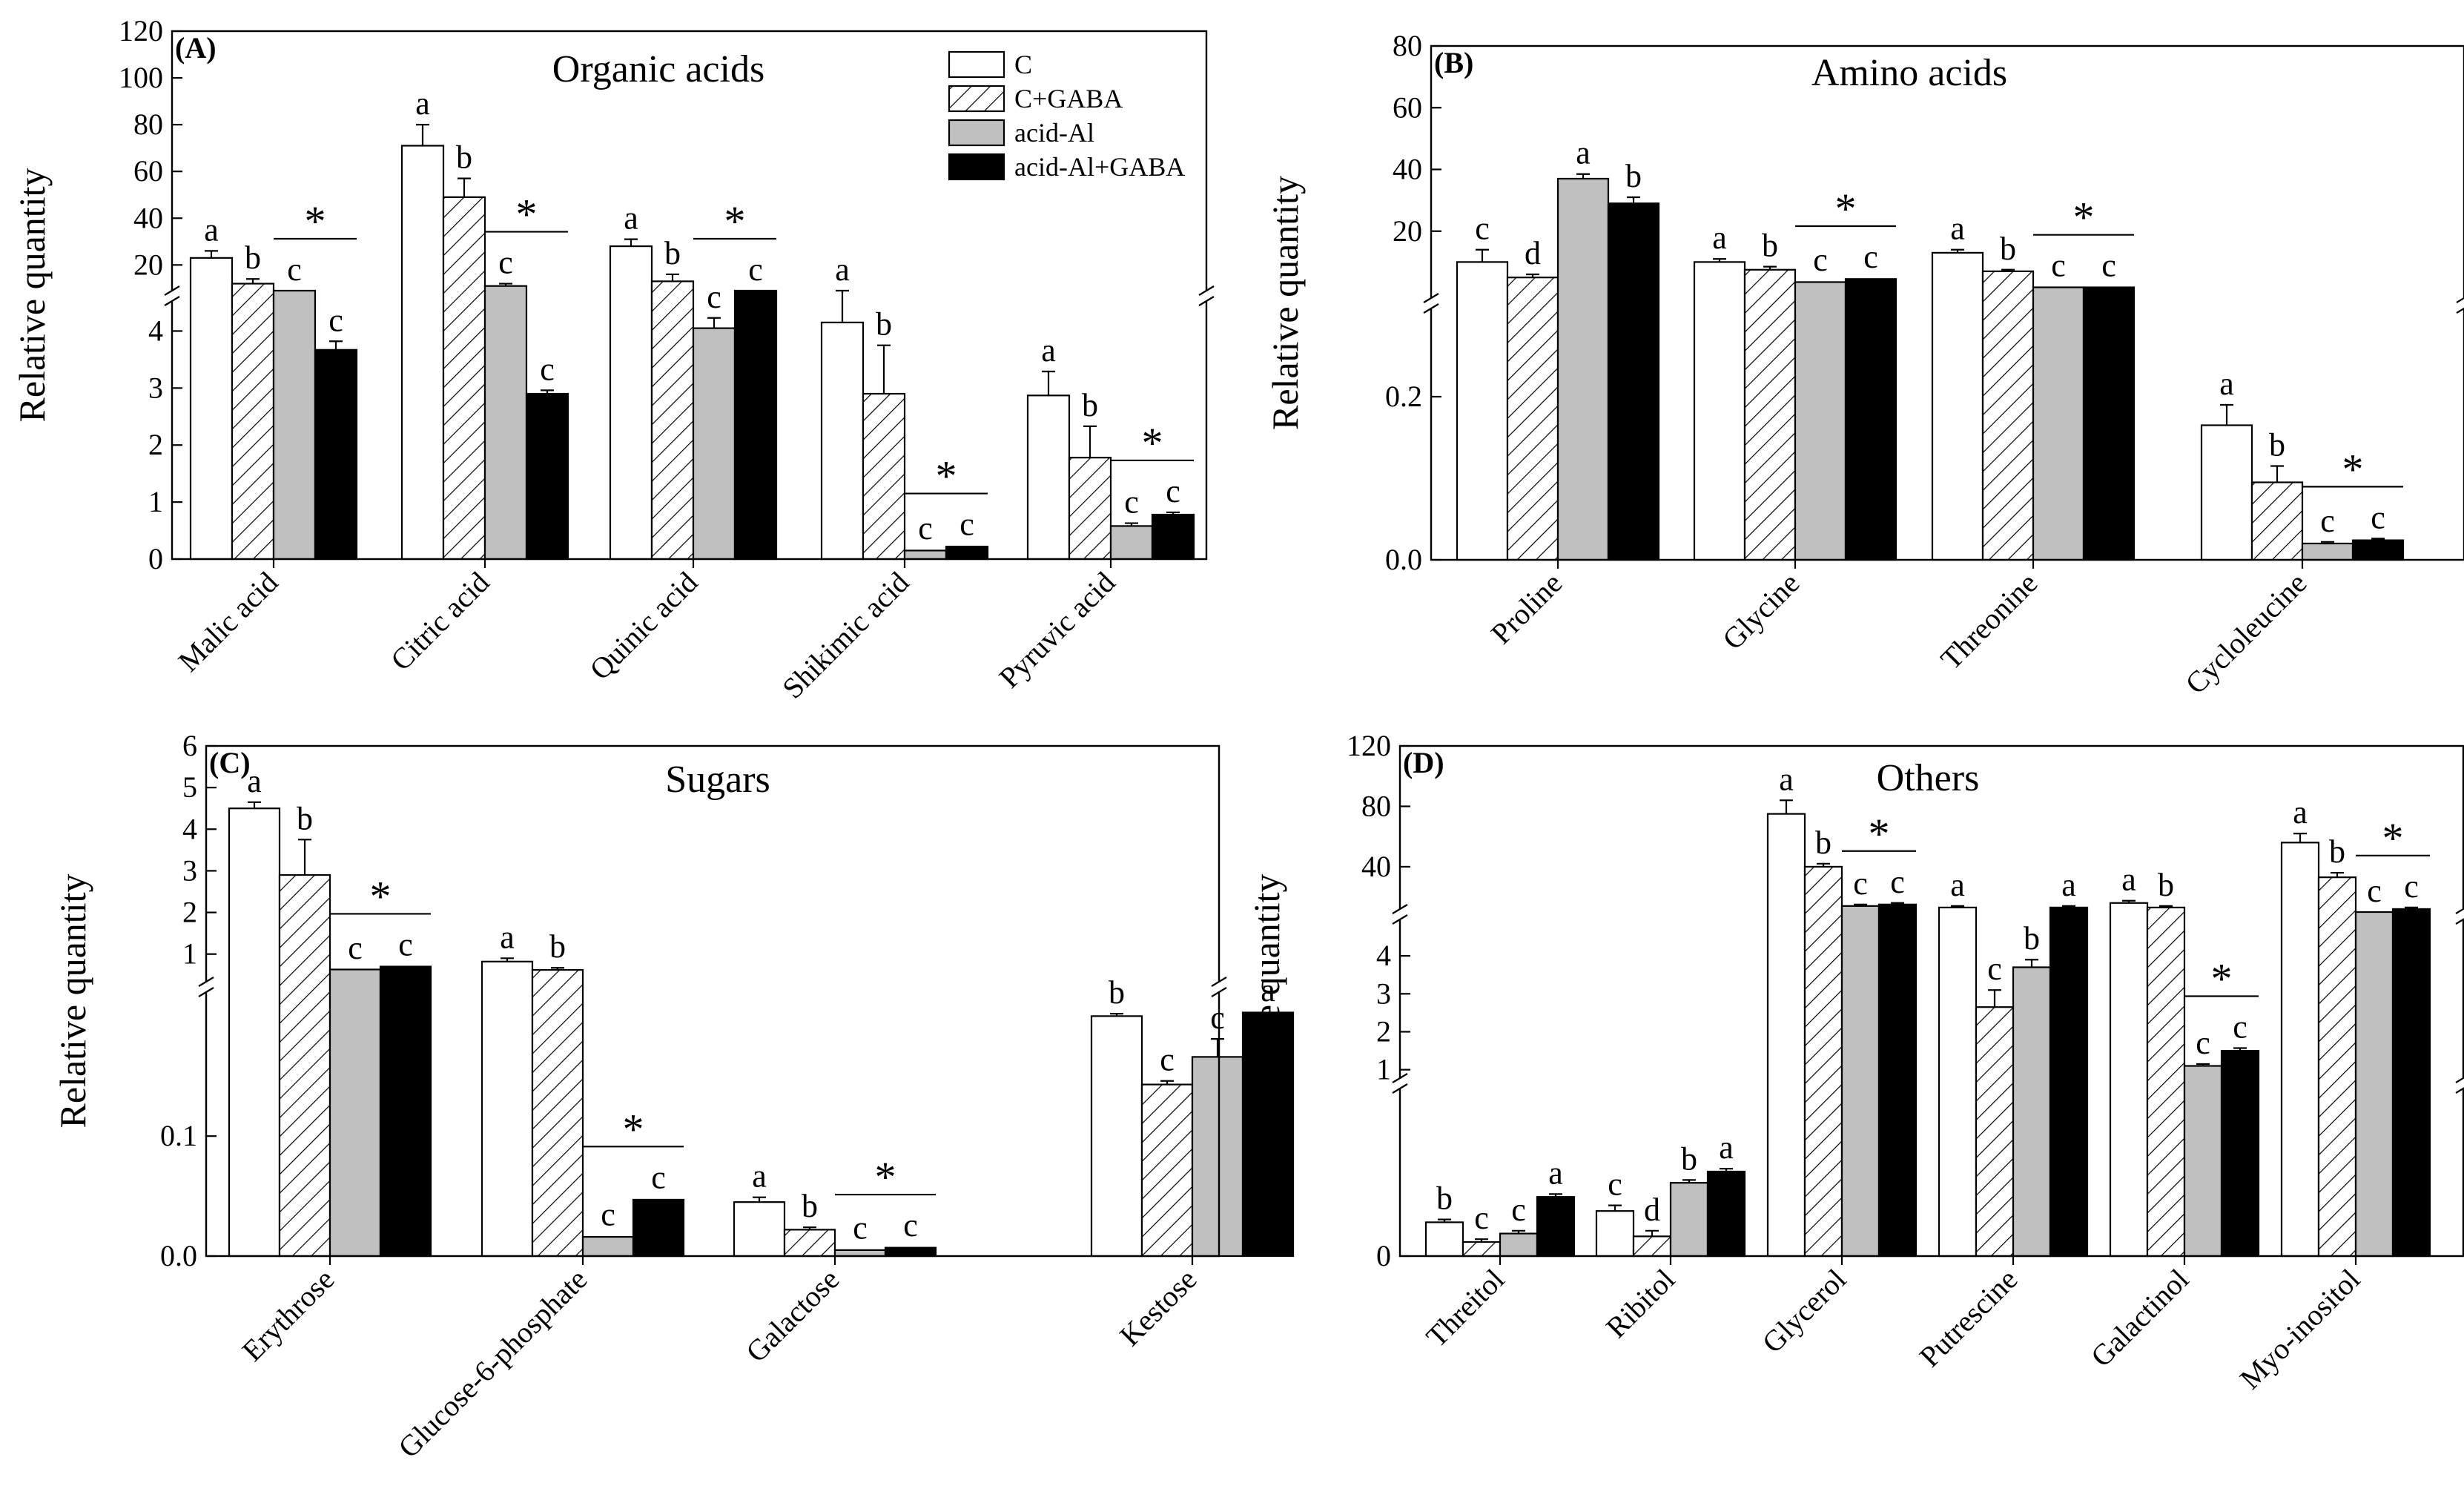  I want to click on plot-frame, so click(1931, 1001).